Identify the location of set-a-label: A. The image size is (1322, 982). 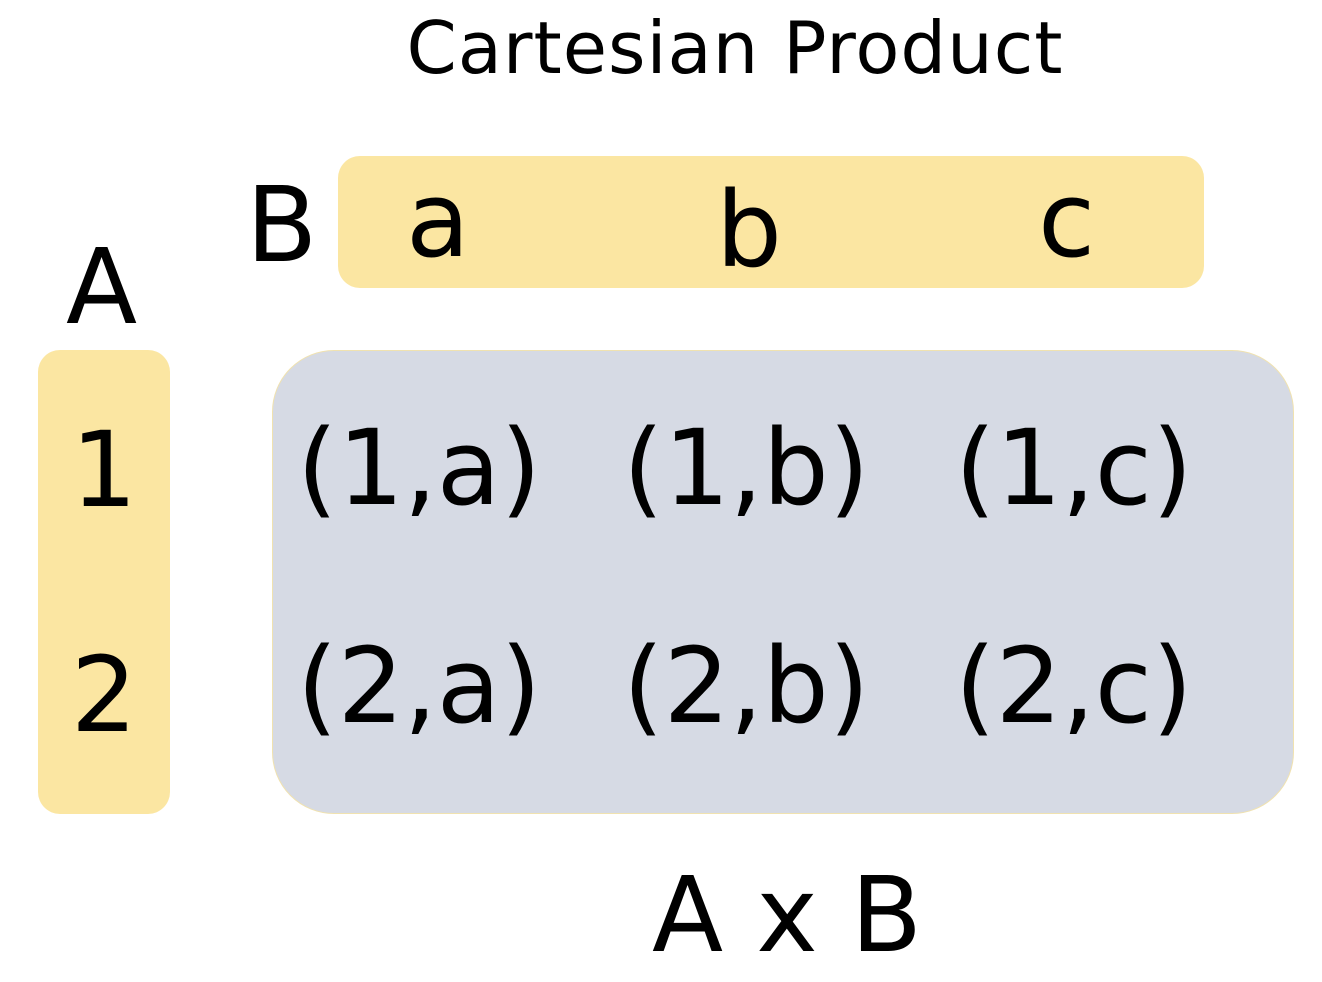
(102, 287).